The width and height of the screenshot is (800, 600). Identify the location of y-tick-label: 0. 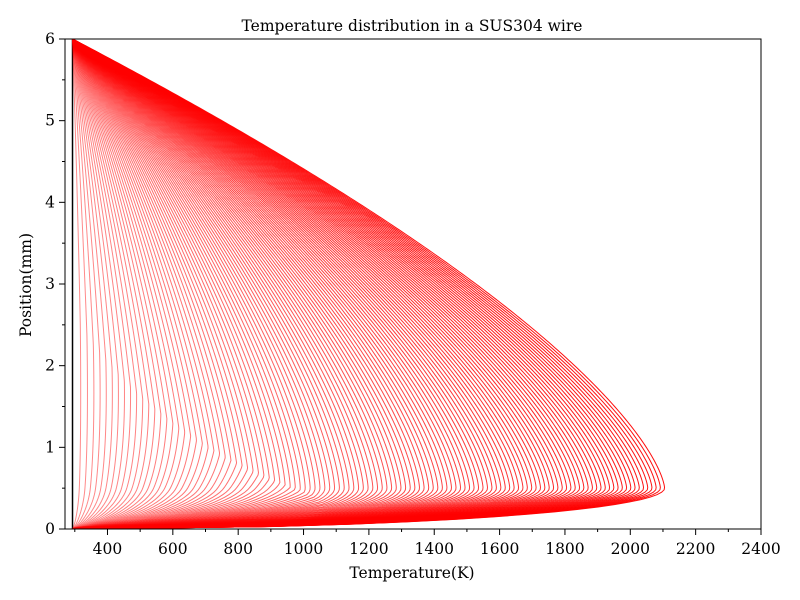
(50, 529).